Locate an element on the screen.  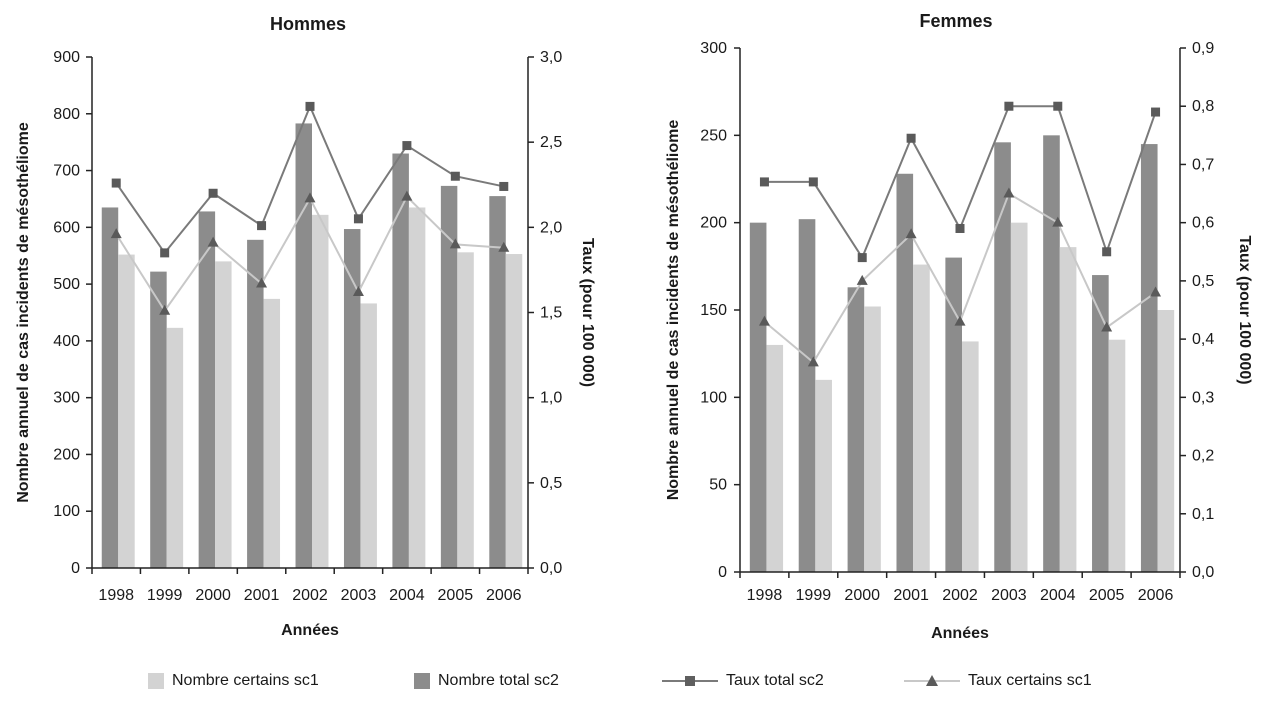
point-taux-total-2002 is located at coordinates (310, 106).